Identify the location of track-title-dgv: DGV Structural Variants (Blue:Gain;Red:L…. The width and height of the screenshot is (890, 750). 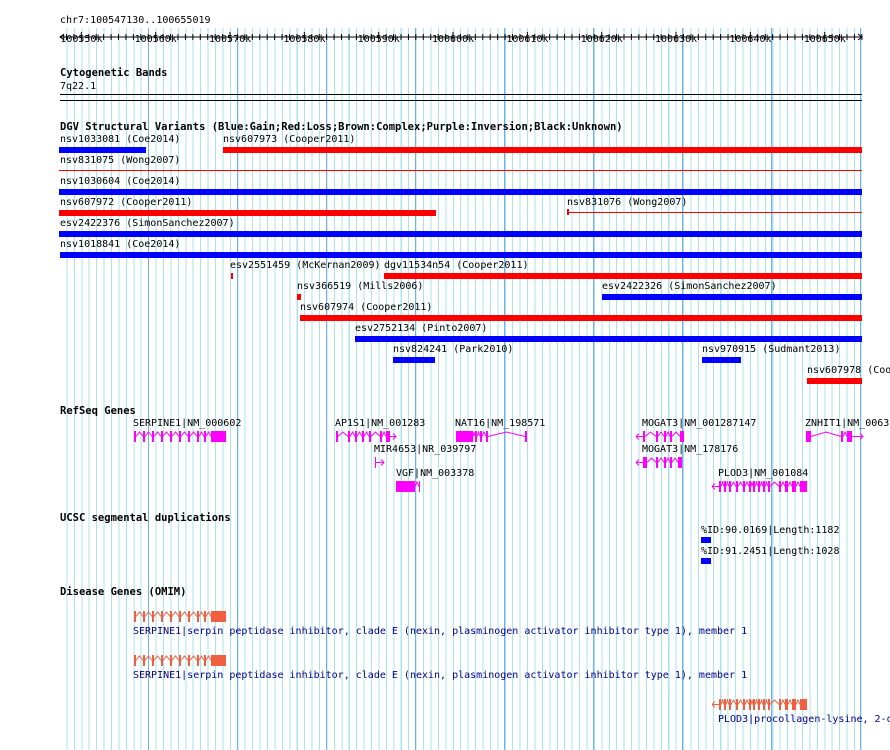
(341, 127).